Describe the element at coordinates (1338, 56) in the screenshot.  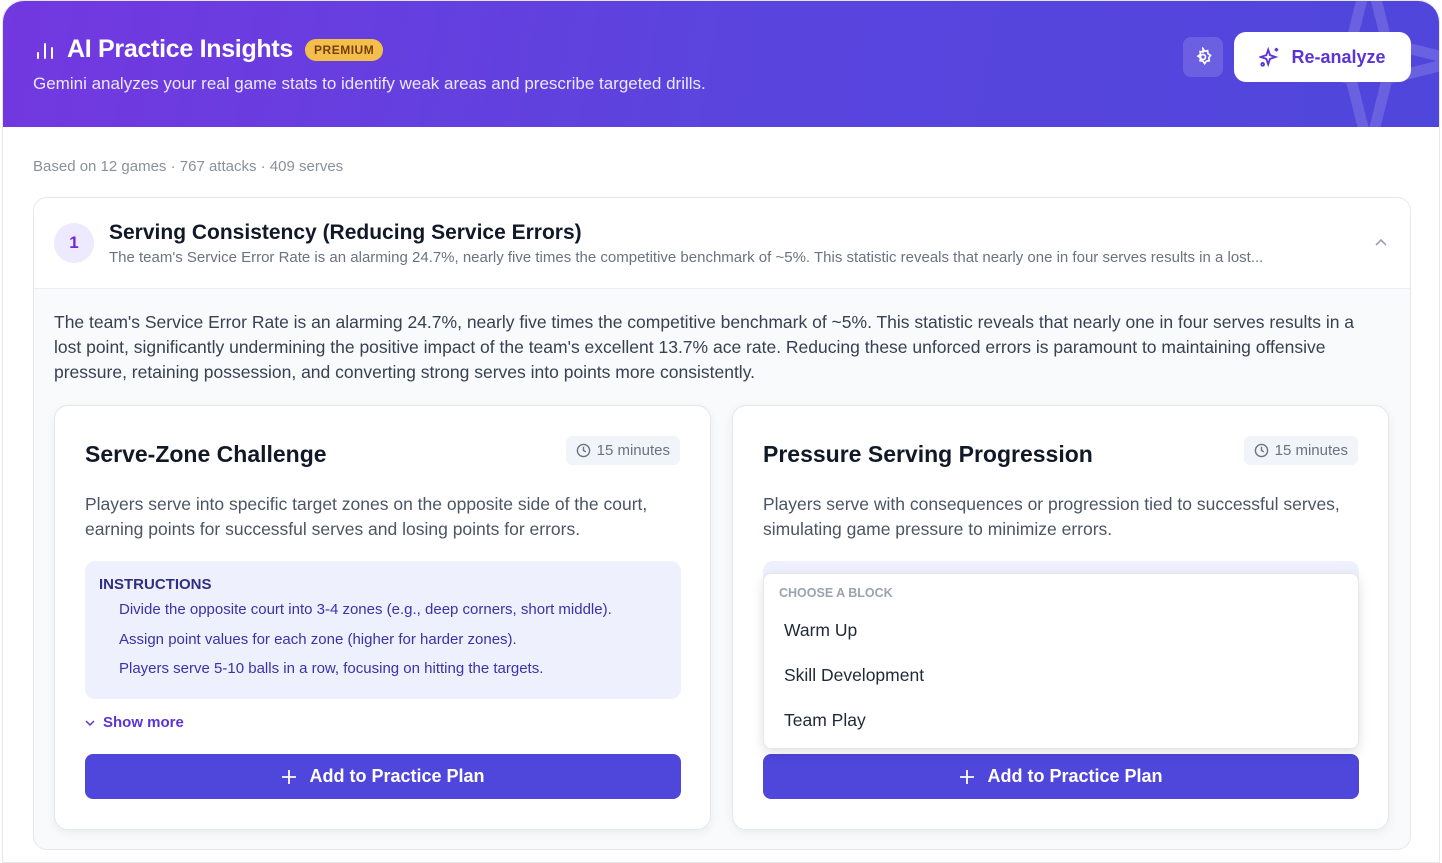
I see `reanalyze-label: Re-analyze` at that location.